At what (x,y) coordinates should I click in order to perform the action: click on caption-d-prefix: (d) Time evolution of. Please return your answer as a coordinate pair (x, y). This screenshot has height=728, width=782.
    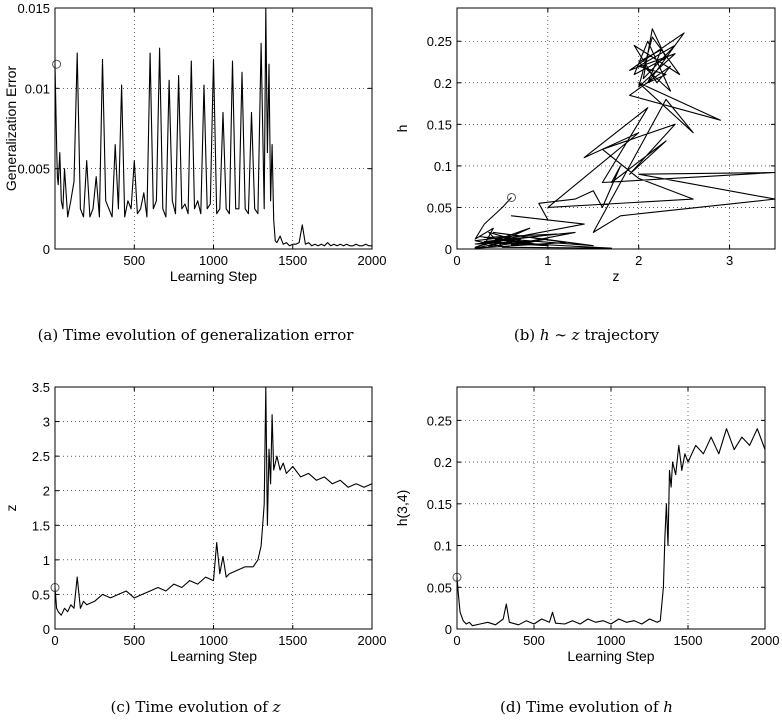
    Looking at the image, I should click on (582, 707).